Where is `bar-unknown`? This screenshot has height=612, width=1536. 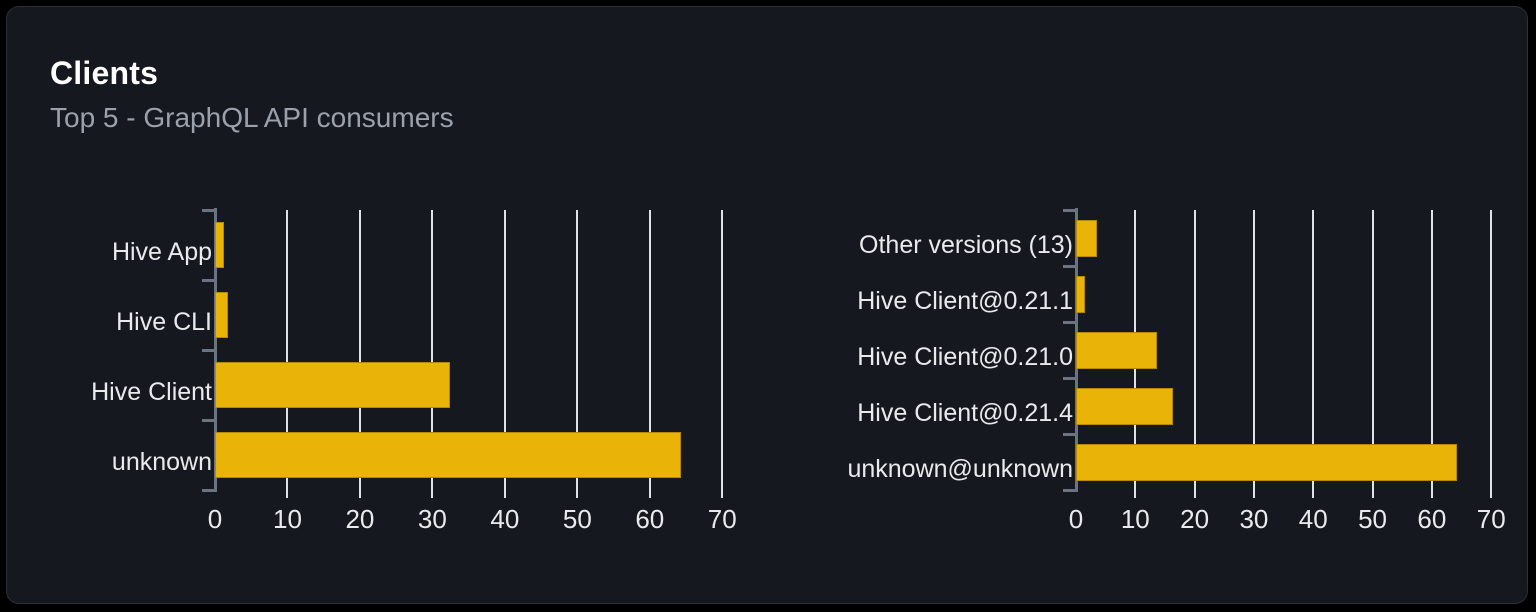
bar-unknown is located at coordinates (448, 455).